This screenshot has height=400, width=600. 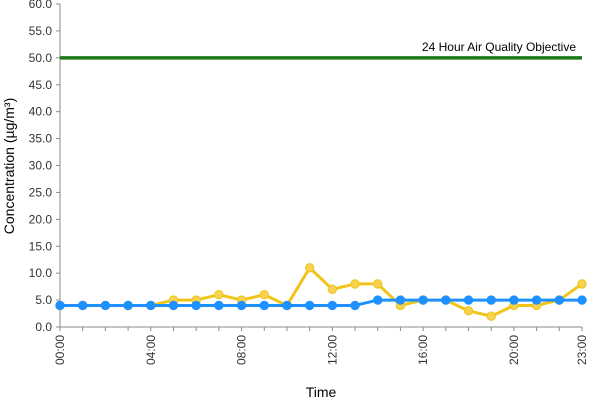 What do you see at coordinates (41, 31) in the screenshot?
I see `y-tick-label: 55.0` at bounding box center [41, 31].